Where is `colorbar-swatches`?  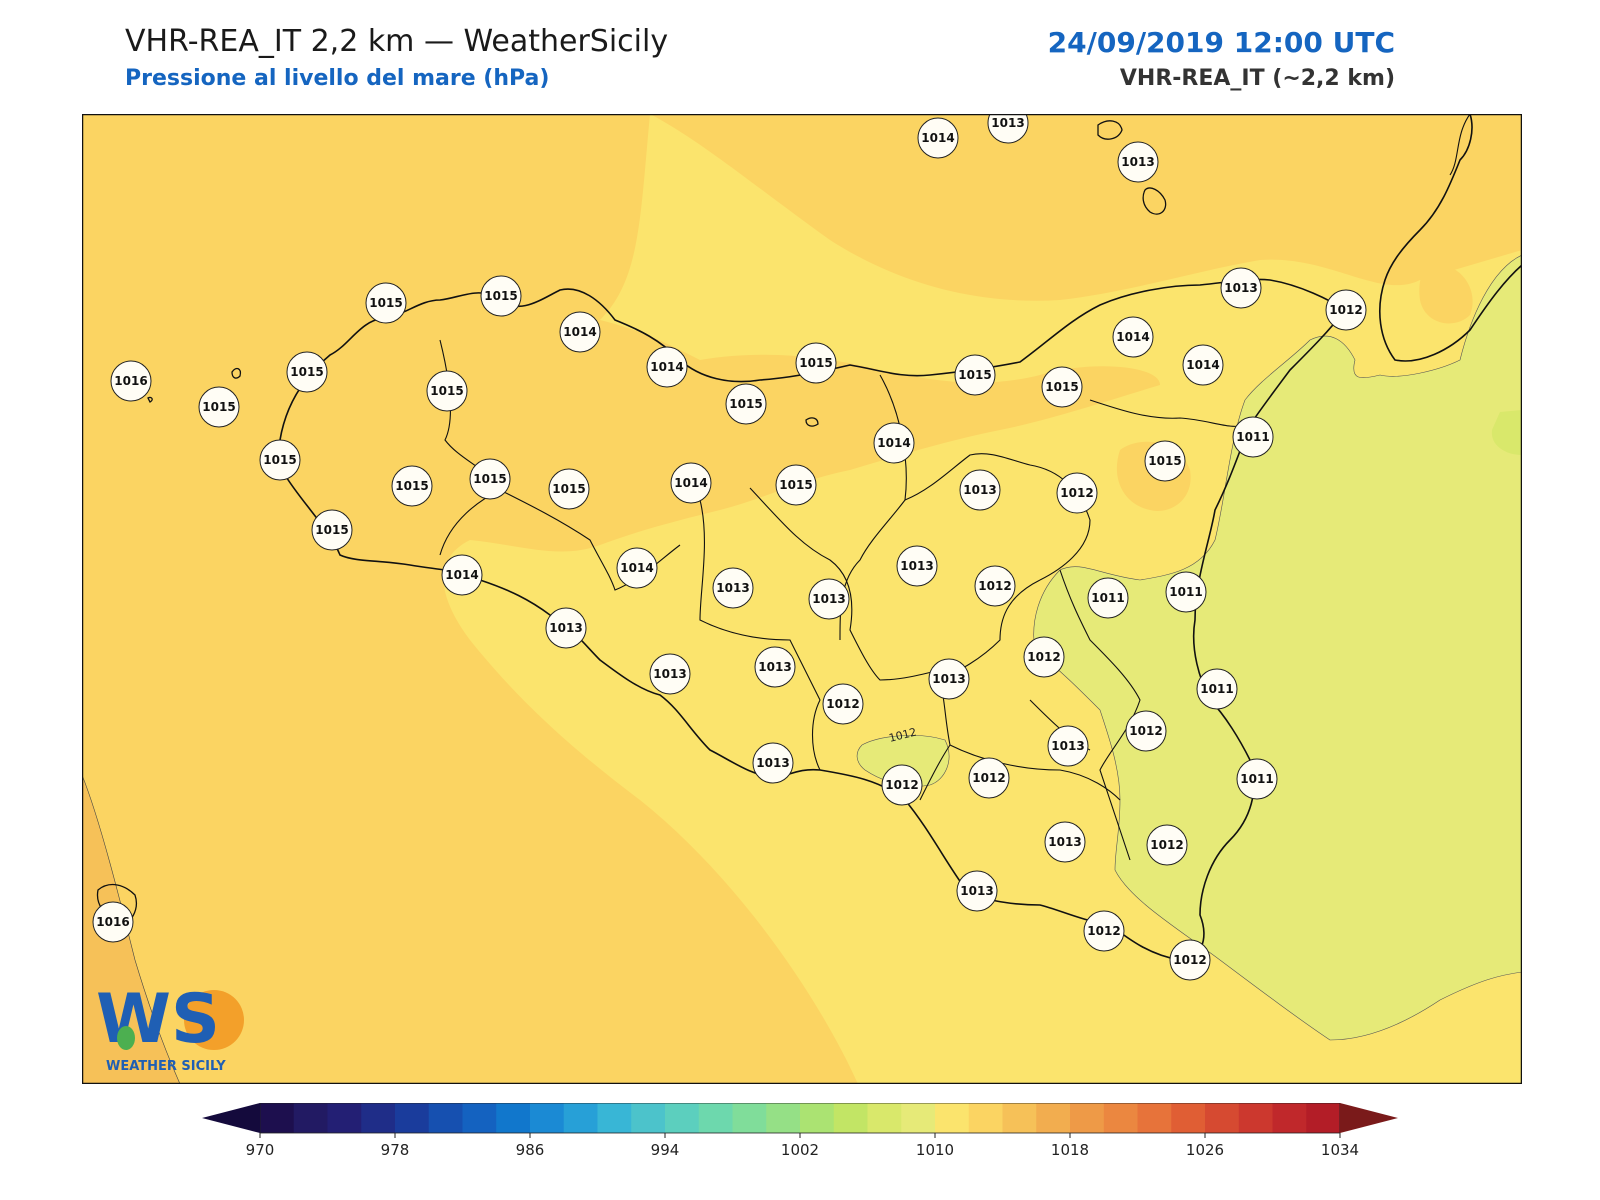 colorbar-swatches is located at coordinates (800, 1118).